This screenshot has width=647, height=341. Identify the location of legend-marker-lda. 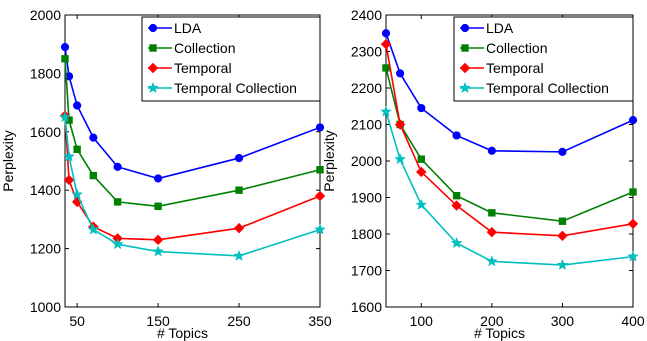
(153, 28).